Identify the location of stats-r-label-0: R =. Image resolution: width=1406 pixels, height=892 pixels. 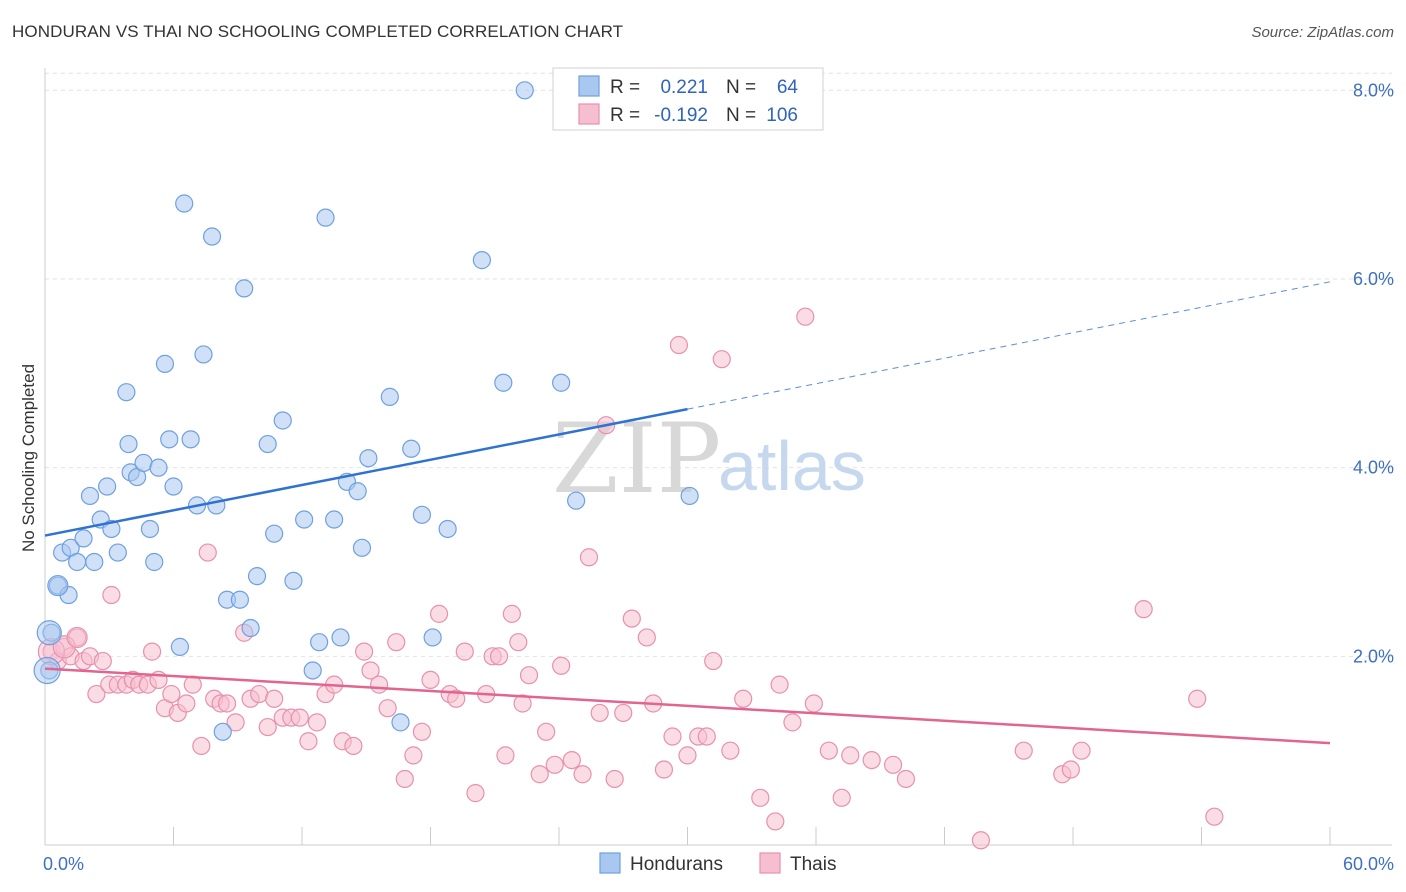
(625, 87).